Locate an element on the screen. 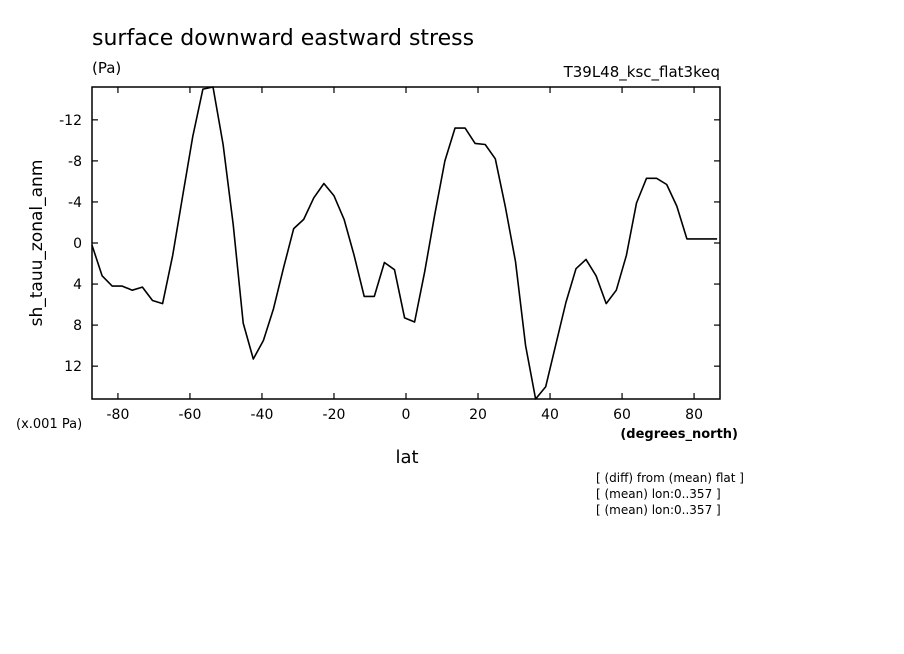 The height and width of the screenshot is (654, 904). annotation-line-1: [ (diff) from (mean) flat ] is located at coordinates (670, 478).